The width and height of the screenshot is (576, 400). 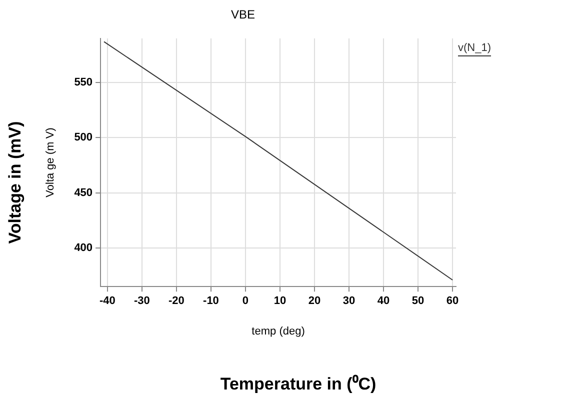 What do you see at coordinates (142, 301) in the screenshot?
I see `x-tick-label: -30` at bounding box center [142, 301].